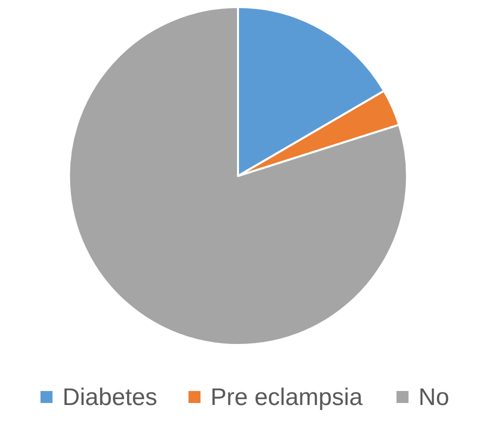 The width and height of the screenshot is (483, 421). What do you see at coordinates (287, 397) in the screenshot?
I see `legend-label: Pre eclampsia` at bounding box center [287, 397].